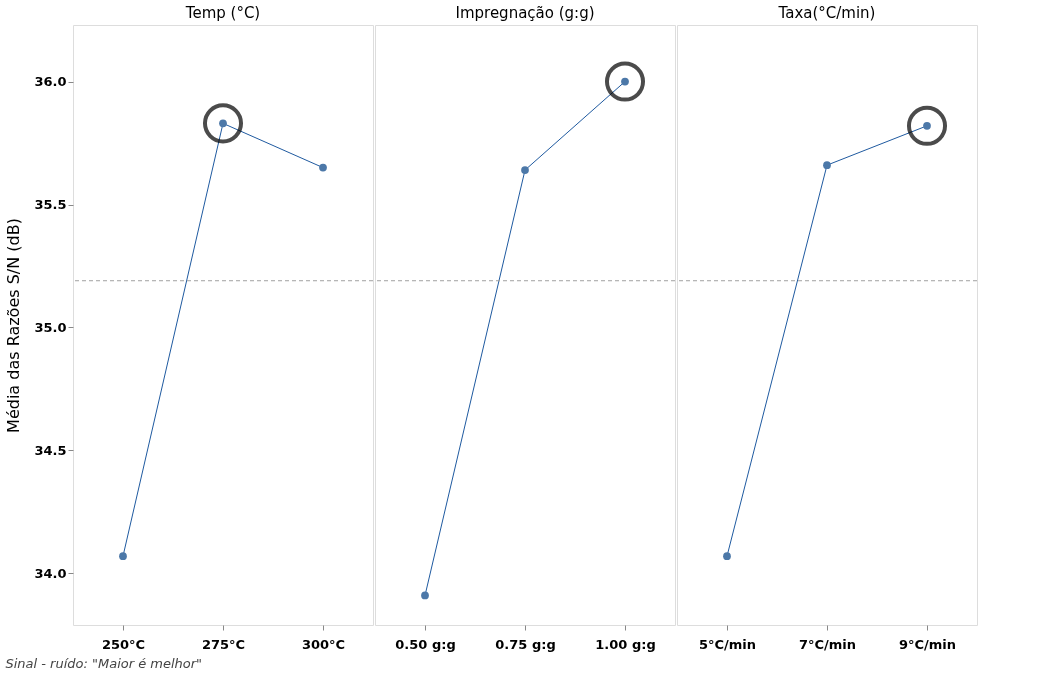 The width and height of the screenshot is (1039, 697). I want to click on x-tick-label: 9°C/min, so click(927, 644).